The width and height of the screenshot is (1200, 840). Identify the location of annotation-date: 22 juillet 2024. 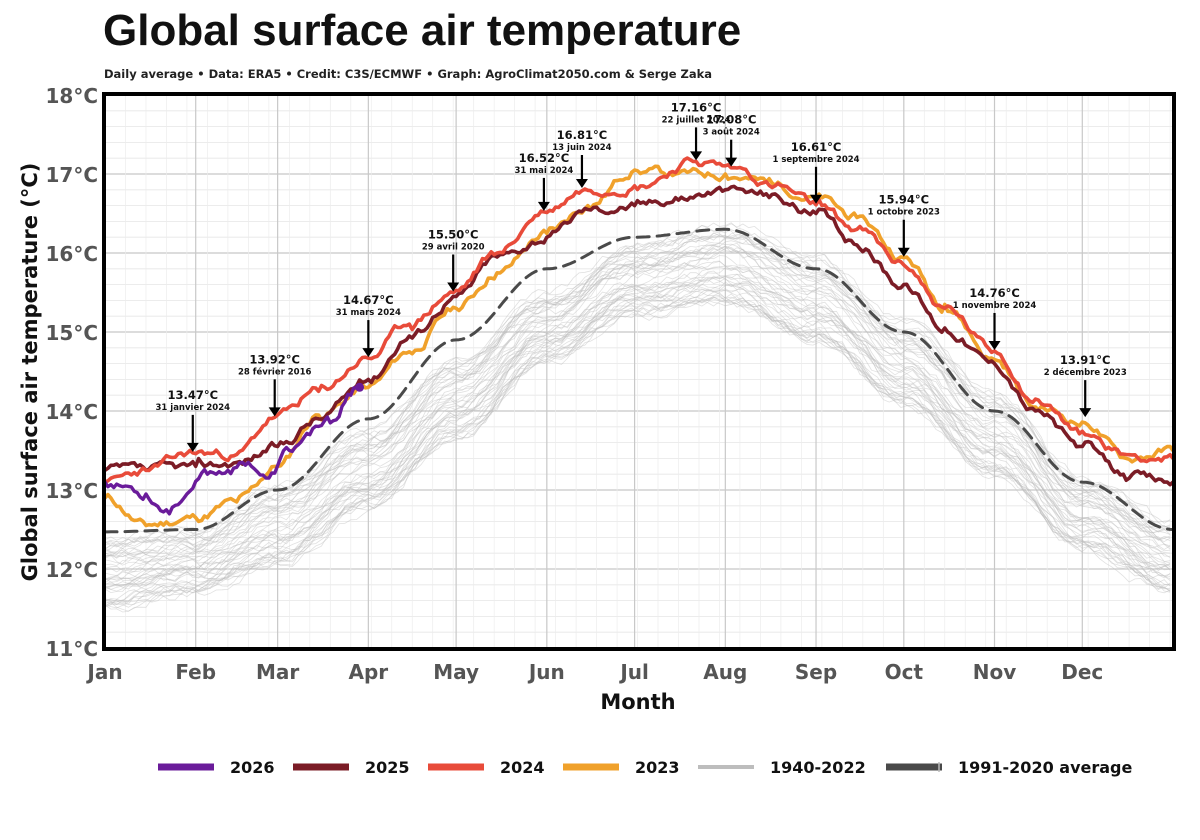
(696, 120).